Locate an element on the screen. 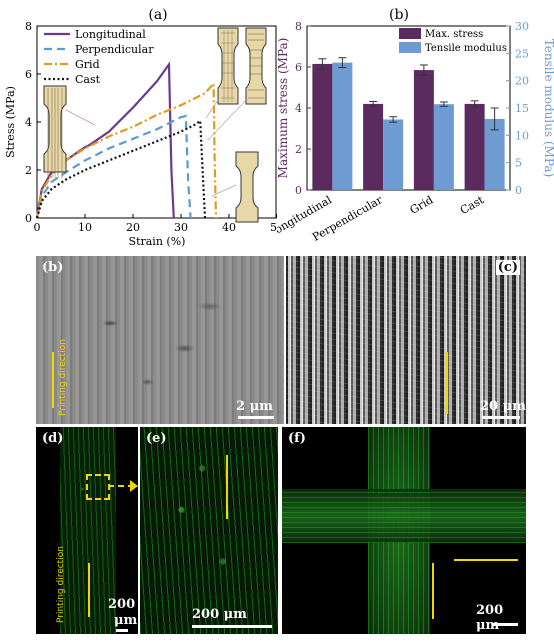  series-line-longitudinal is located at coordinates (105, 140).